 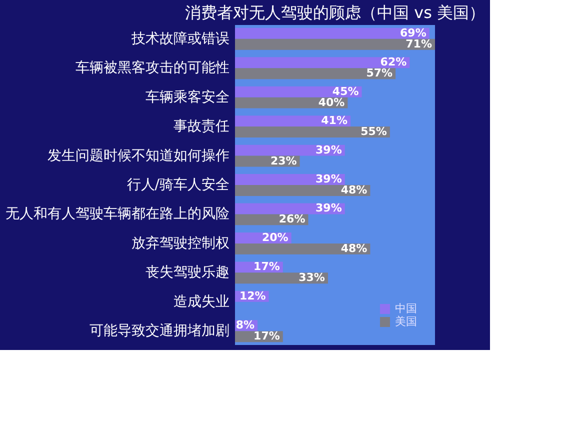 What do you see at coordinates (181, 243) in the screenshot?
I see `y-tick-label: 放弃驾驶控制权` at bounding box center [181, 243].